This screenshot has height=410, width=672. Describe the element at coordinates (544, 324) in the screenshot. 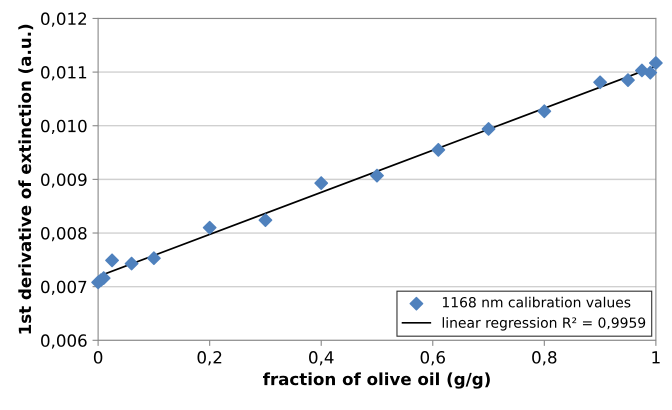

I see `legend-label: linear regression R² = 0,9959` at that location.